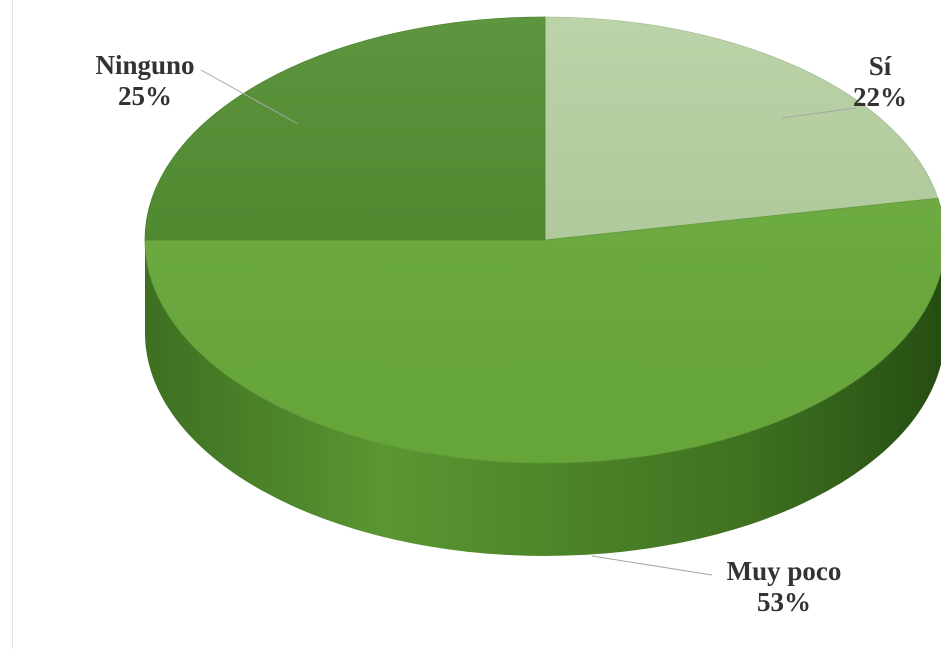 The width and height of the screenshot is (941, 649). Describe the element at coordinates (784, 571) in the screenshot. I see `slice-label-muy-poco: Muy poco` at that location.